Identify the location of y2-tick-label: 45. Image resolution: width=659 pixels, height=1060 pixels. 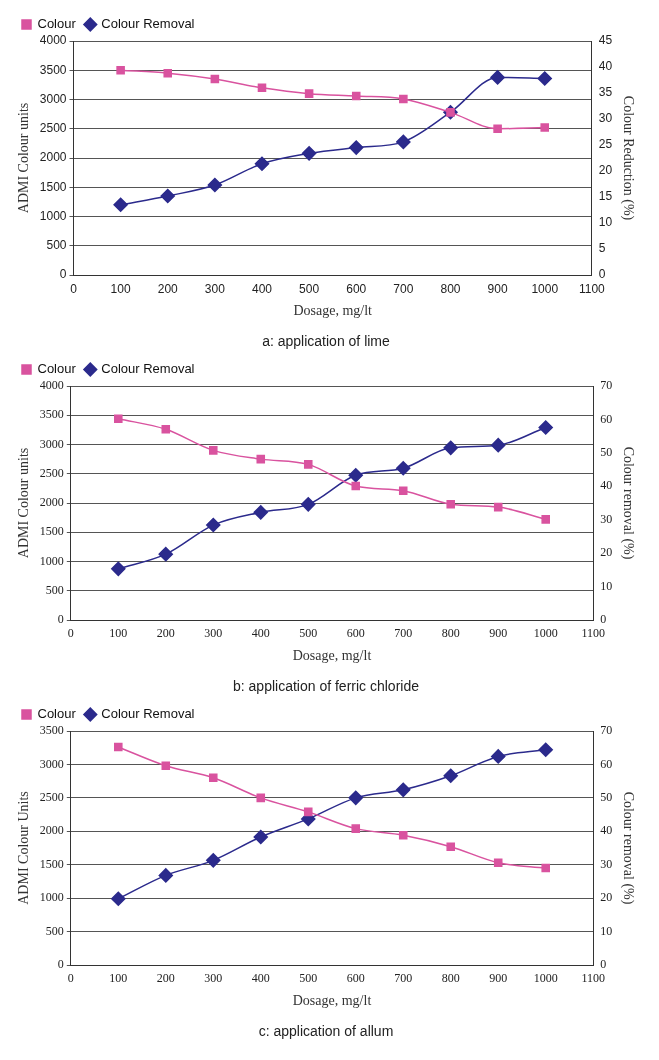
(605, 40).